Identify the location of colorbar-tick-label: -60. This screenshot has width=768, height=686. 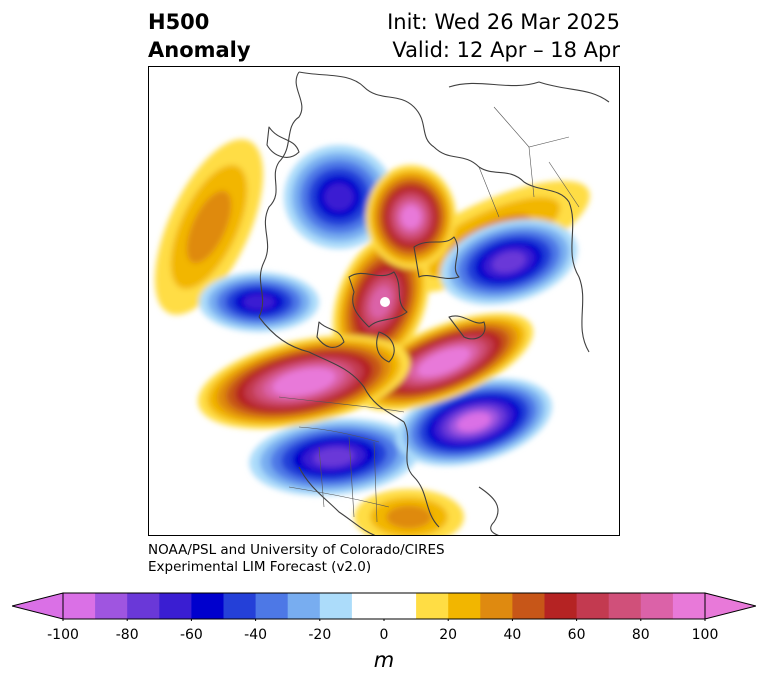
(191, 635).